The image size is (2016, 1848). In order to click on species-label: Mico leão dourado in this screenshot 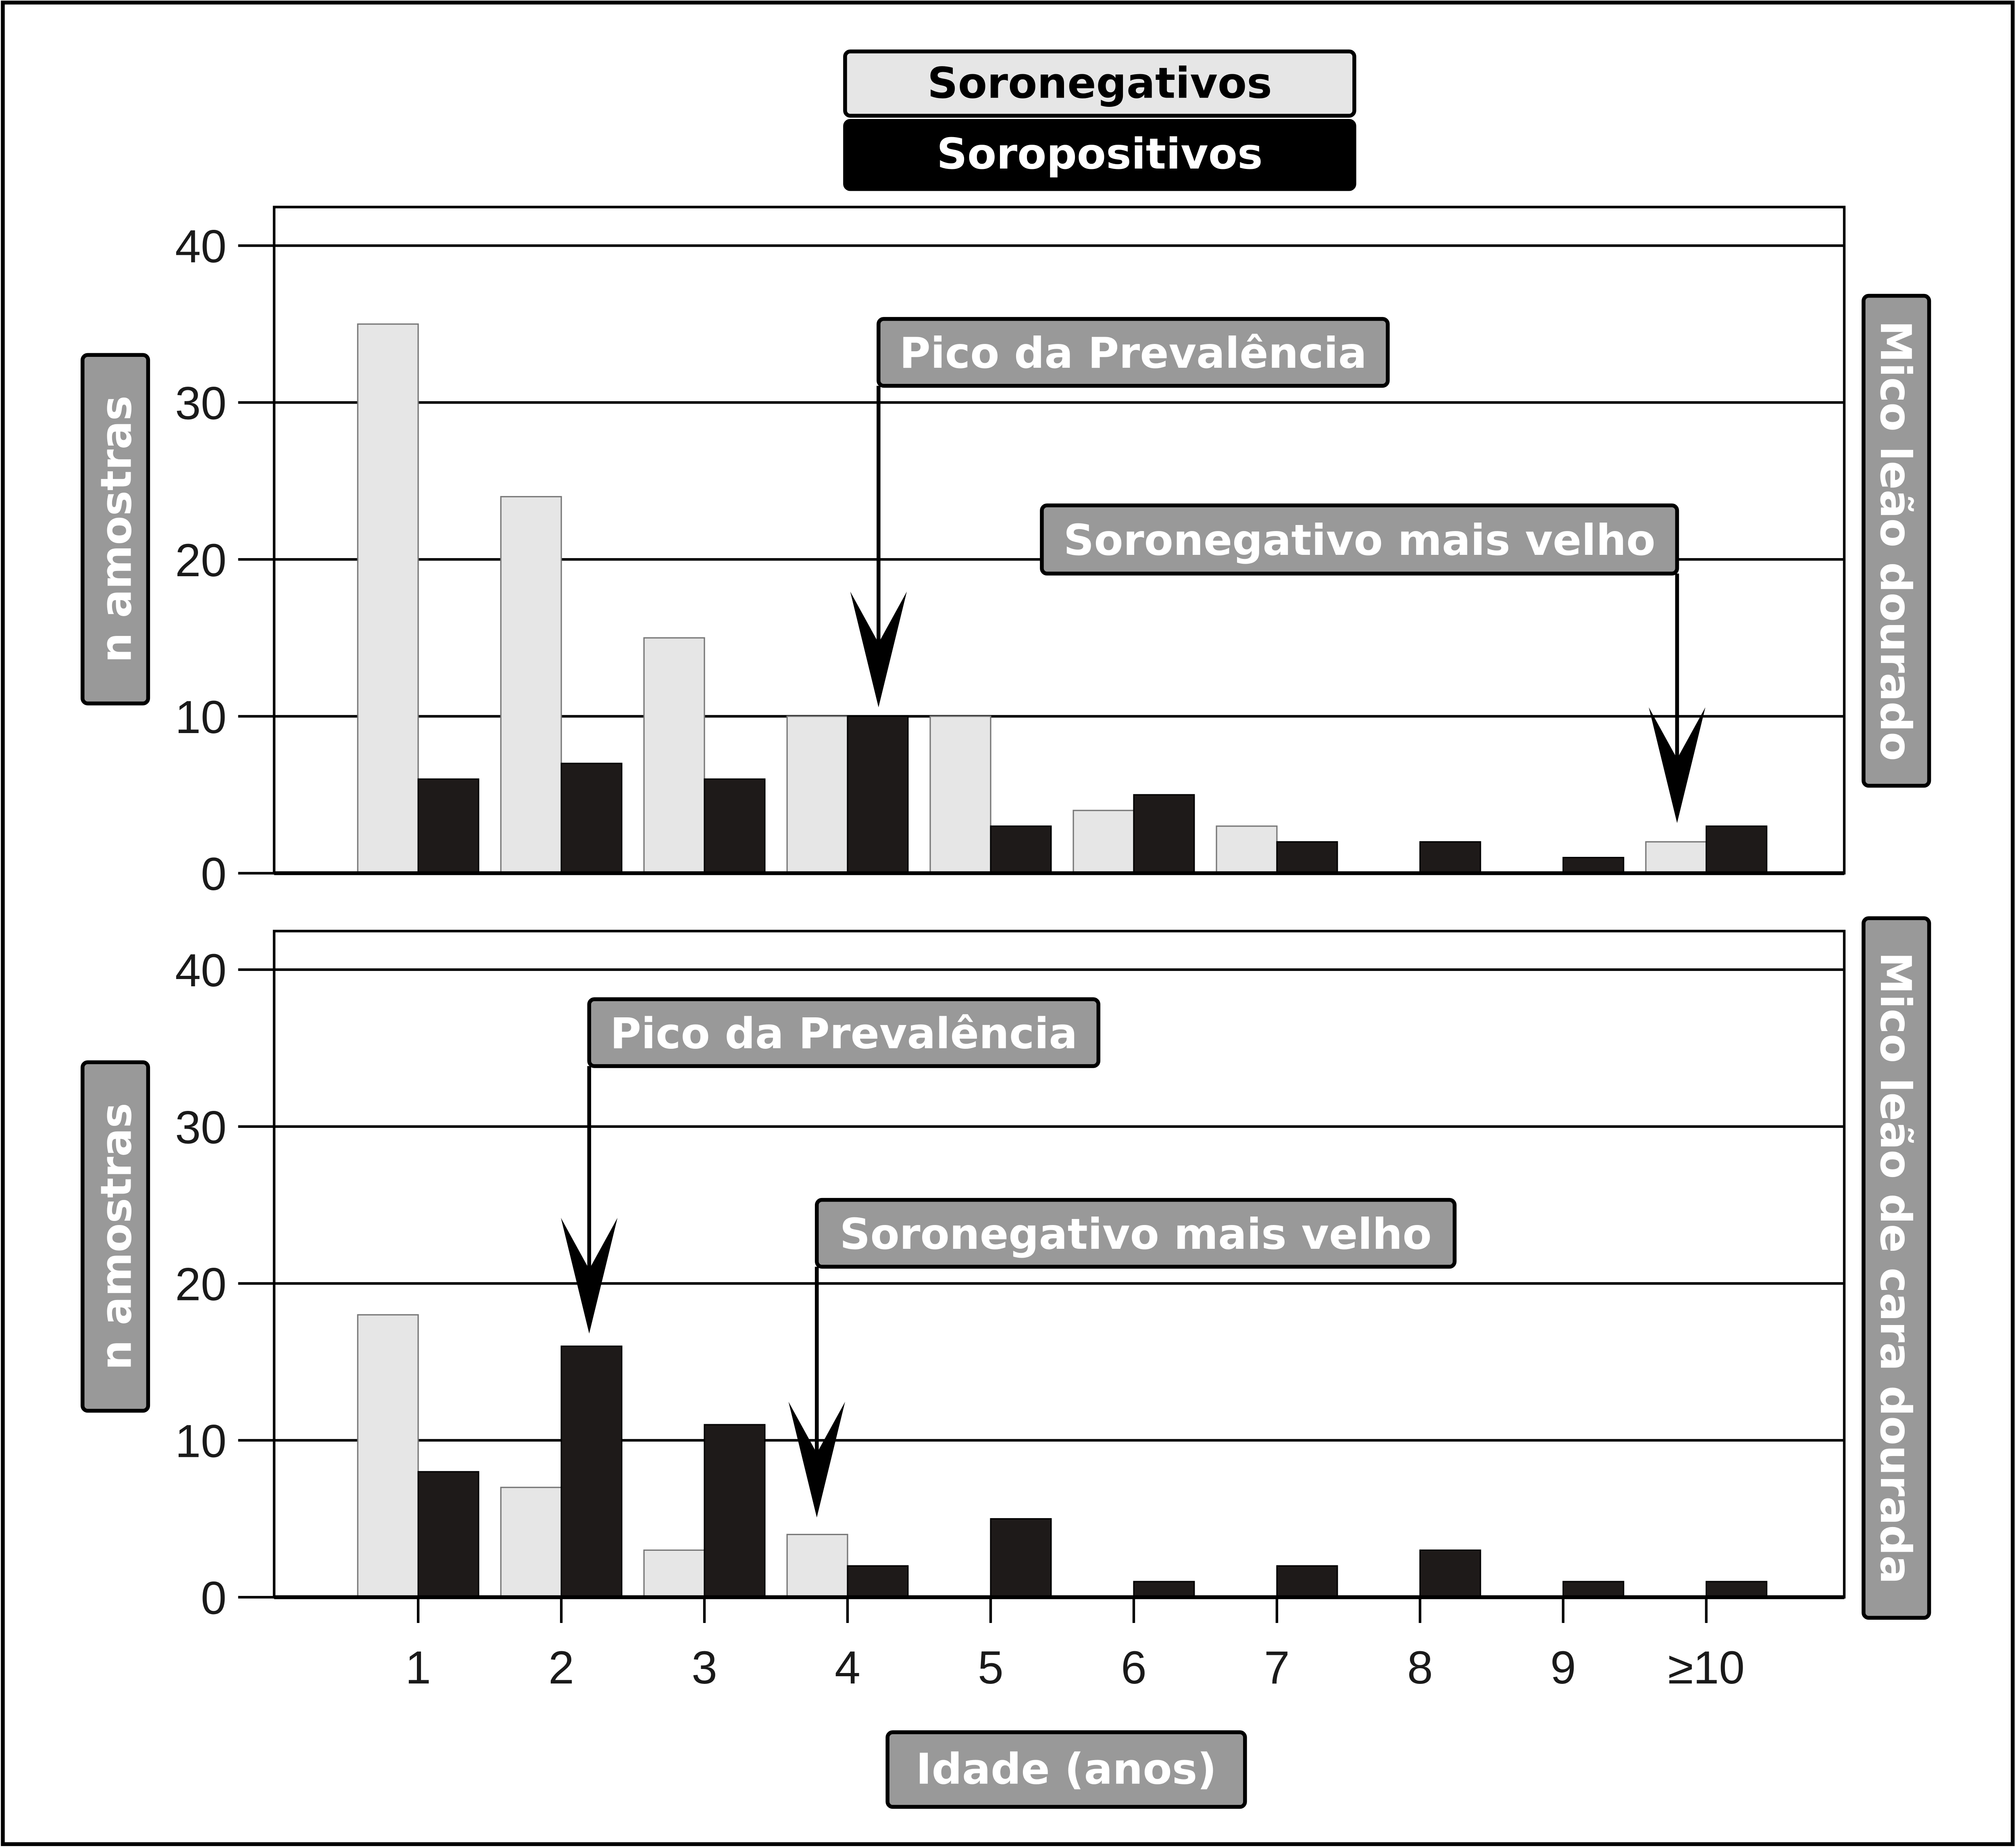, I will do `click(1895, 541)`.